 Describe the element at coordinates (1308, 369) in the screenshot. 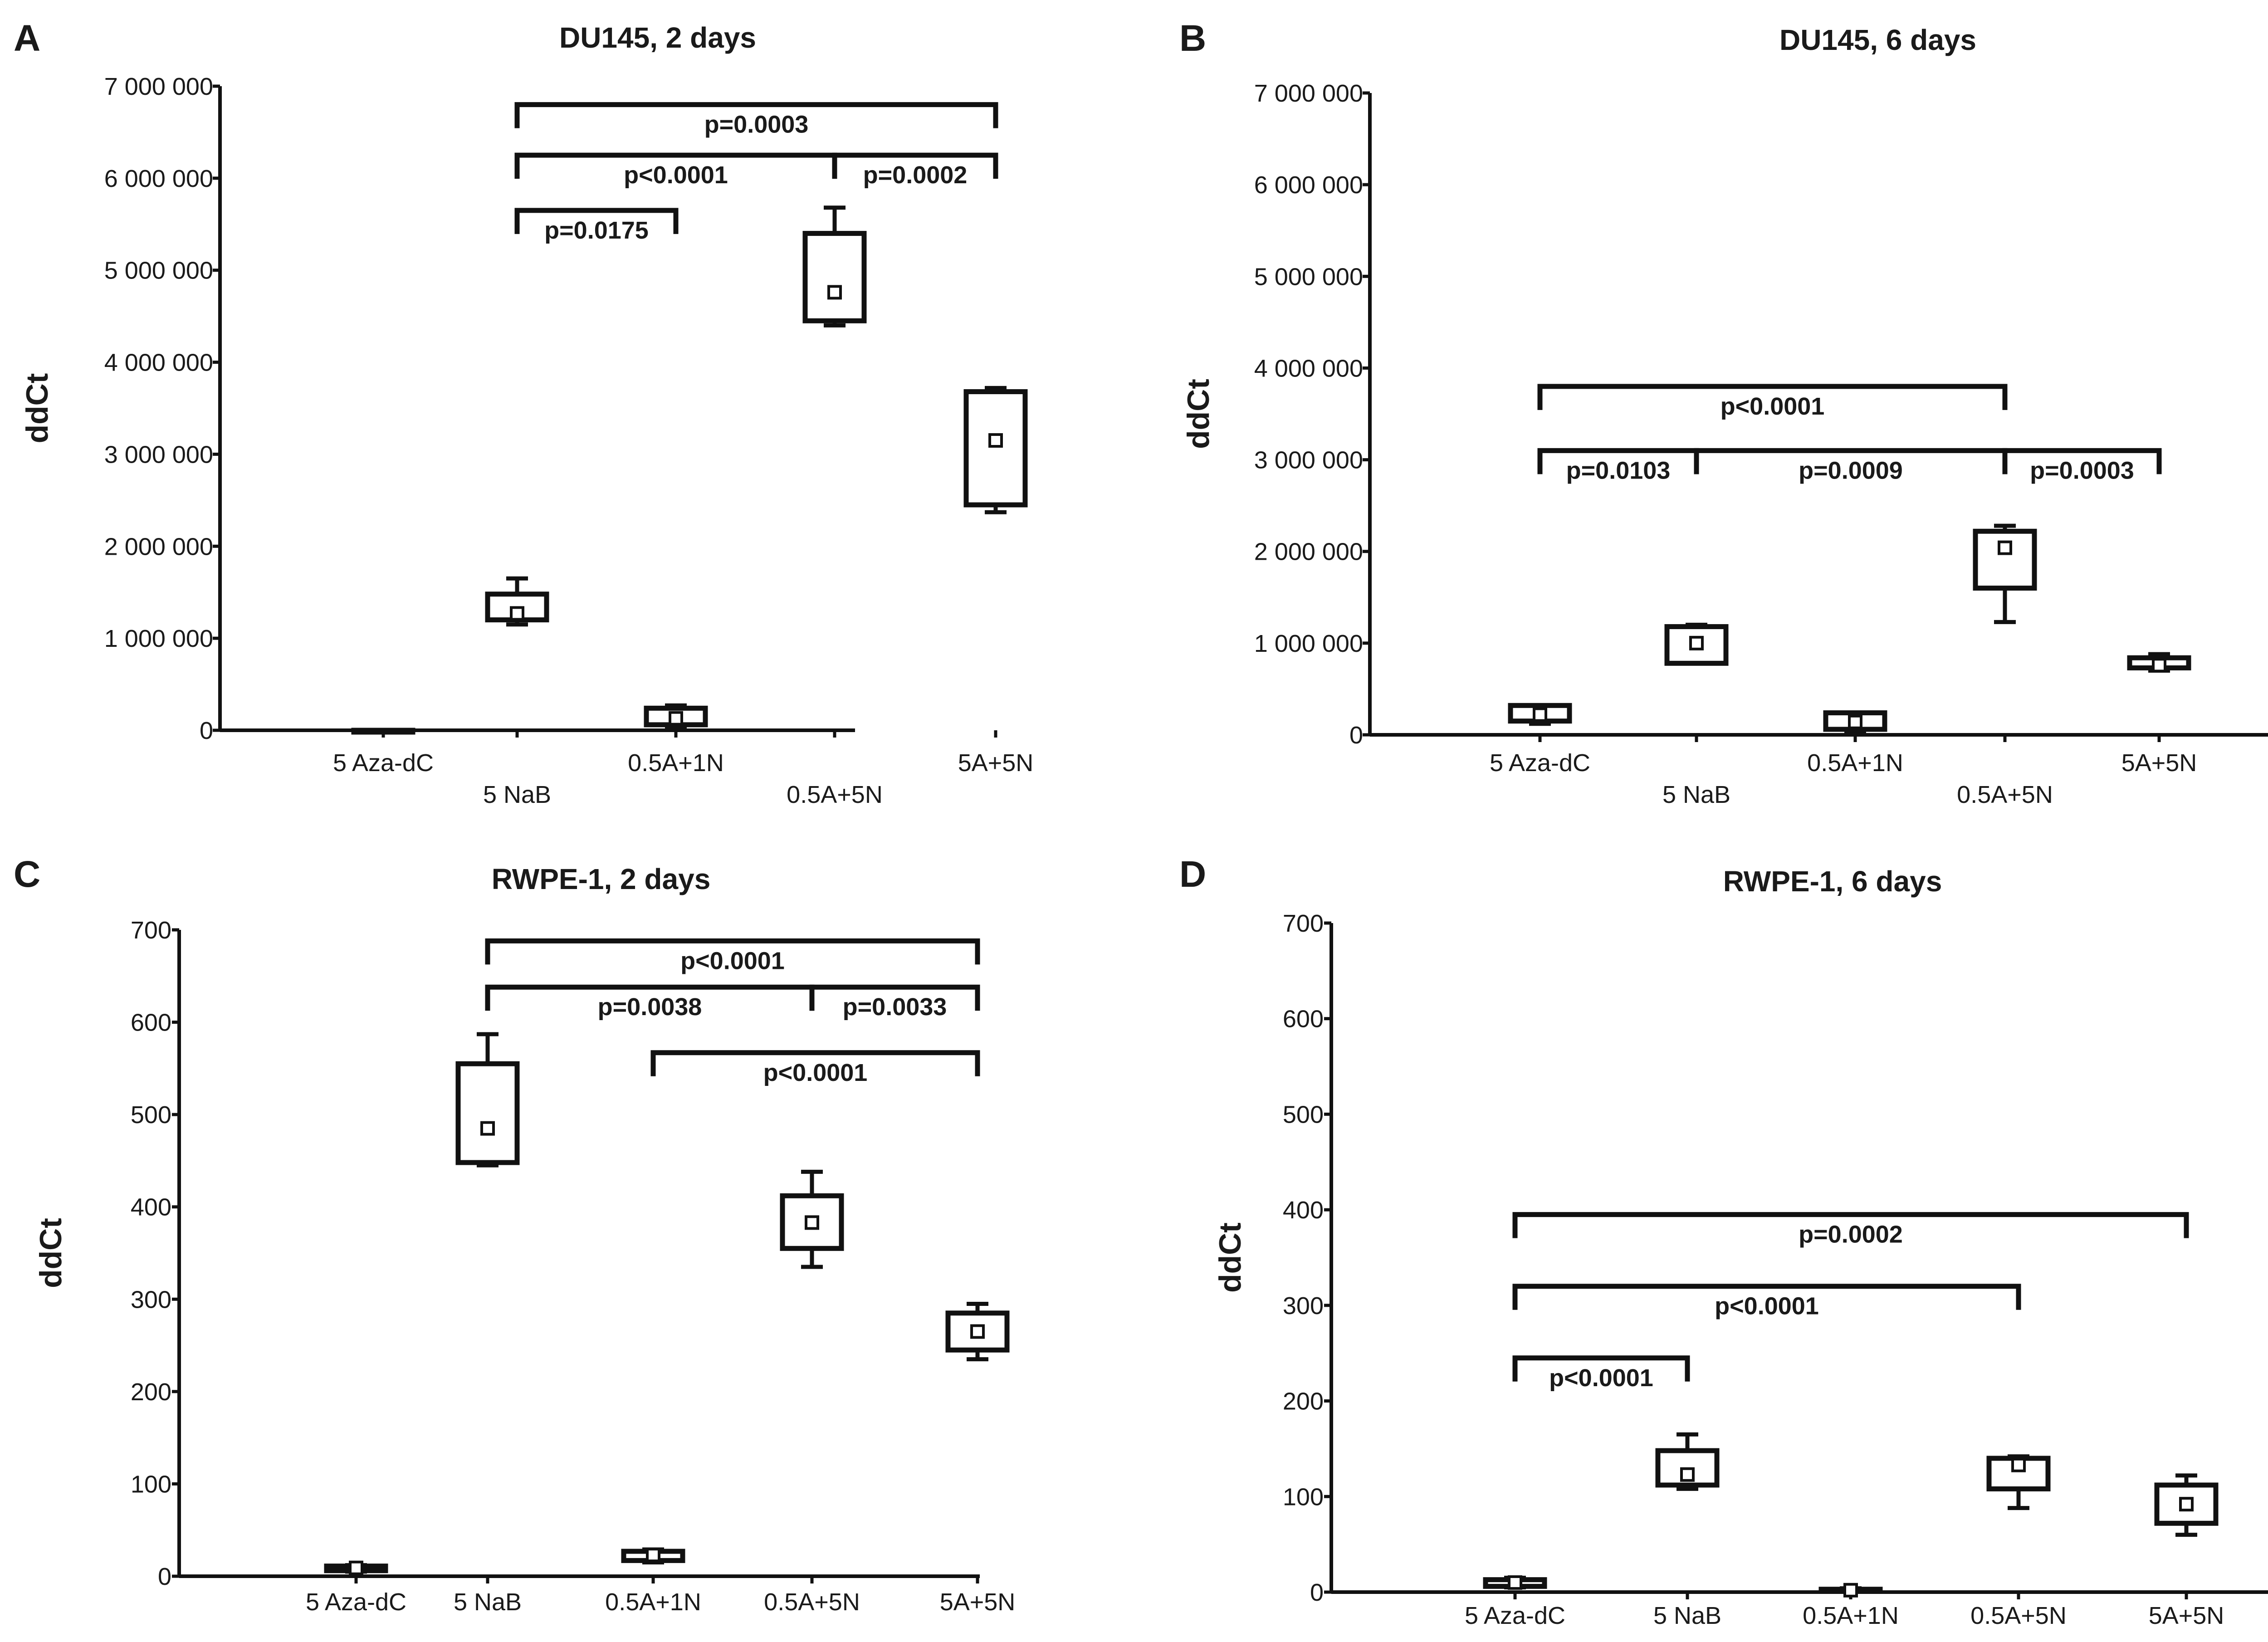

I see `y-tick-label: 4 000 000` at that location.